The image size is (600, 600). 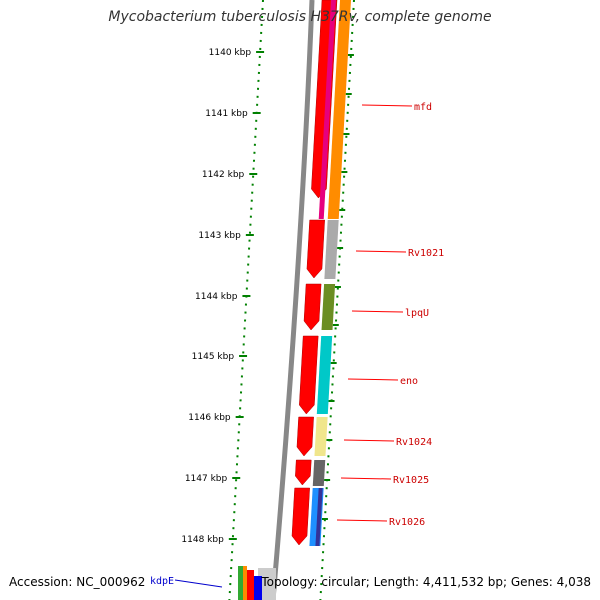 I want to click on genome-backbone, so click(x=292, y=300).